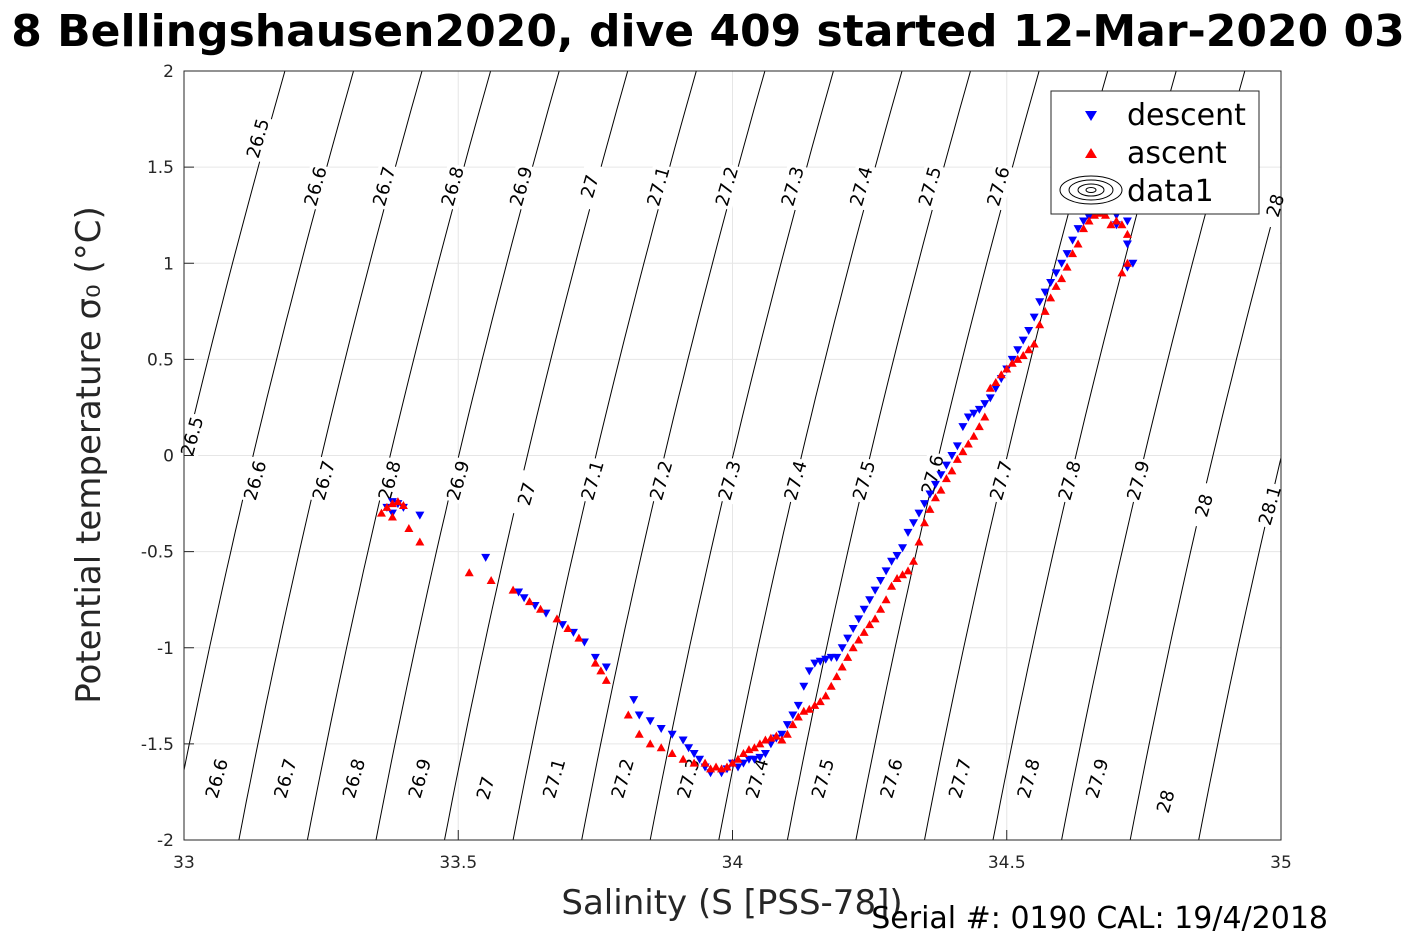 The height and width of the screenshot is (945, 1417). I want to click on legend: descent ascent data1, so click(1155, 152).